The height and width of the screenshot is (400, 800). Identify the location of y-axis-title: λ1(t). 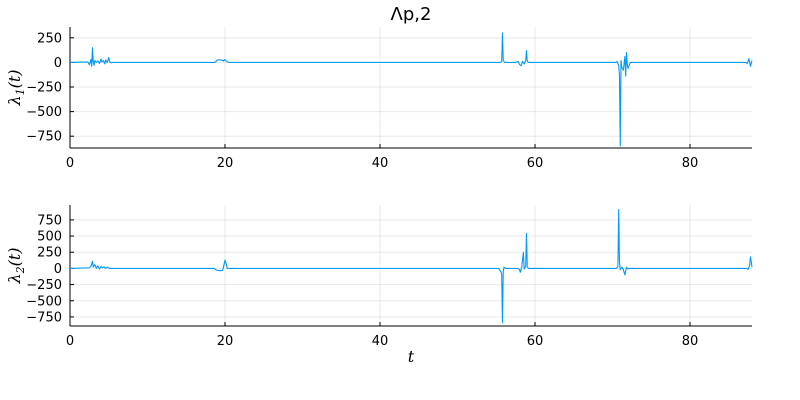
(16, 87).